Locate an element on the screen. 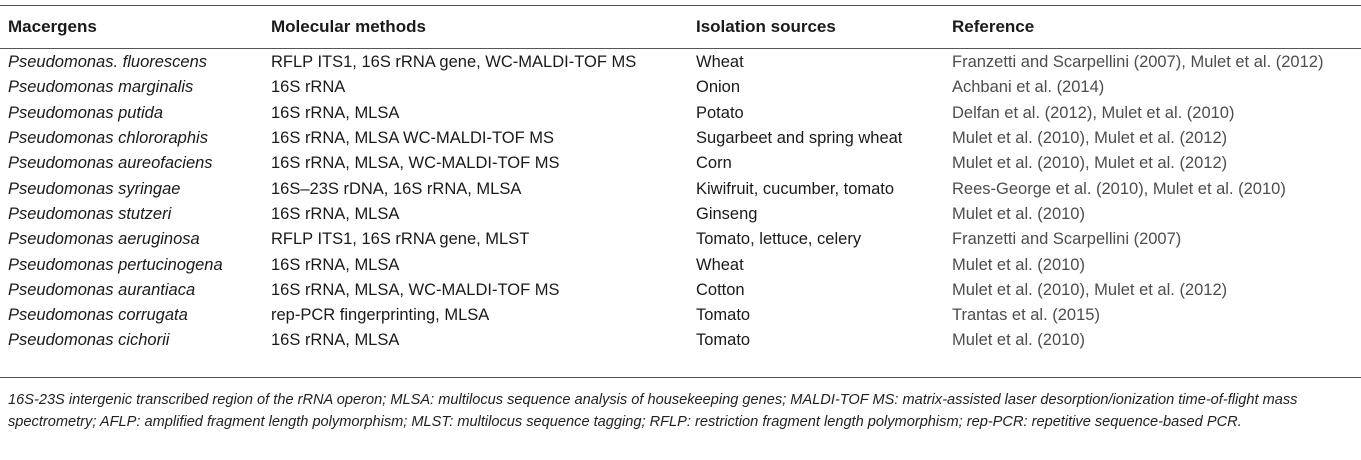  cell-methods: 16S–23S rDNA, 16S rRNA, MLSA is located at coordinates (396, 188).